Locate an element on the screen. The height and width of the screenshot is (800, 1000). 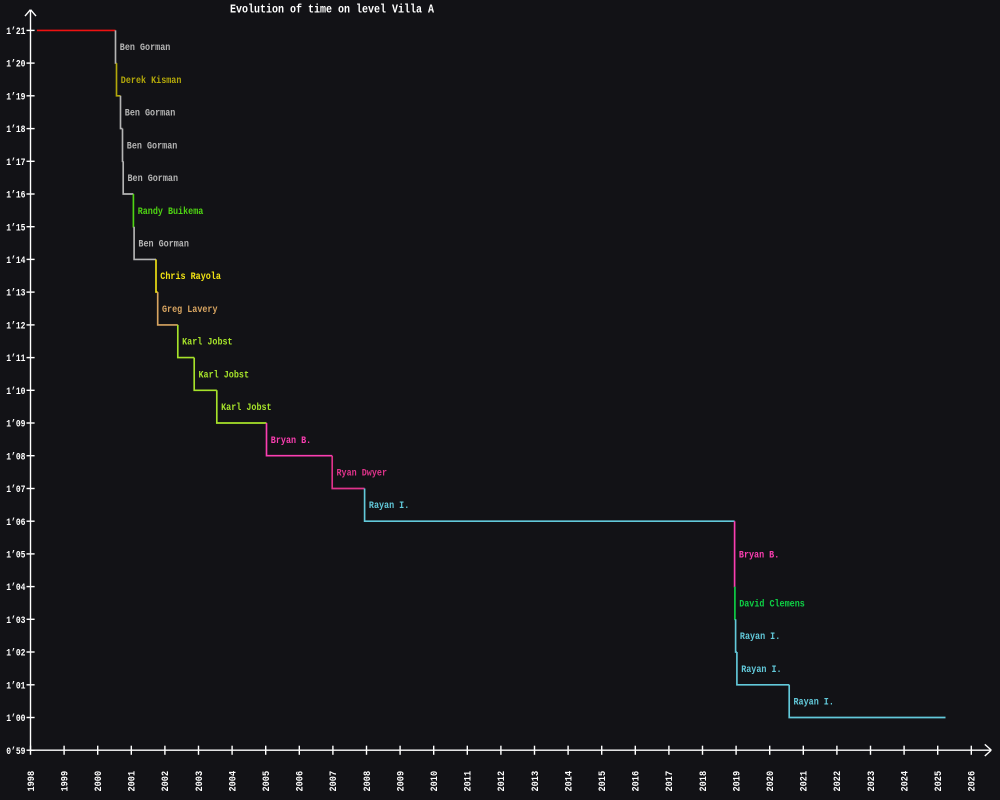
svg-text: 1’09 is located at coordinates (15, 425).